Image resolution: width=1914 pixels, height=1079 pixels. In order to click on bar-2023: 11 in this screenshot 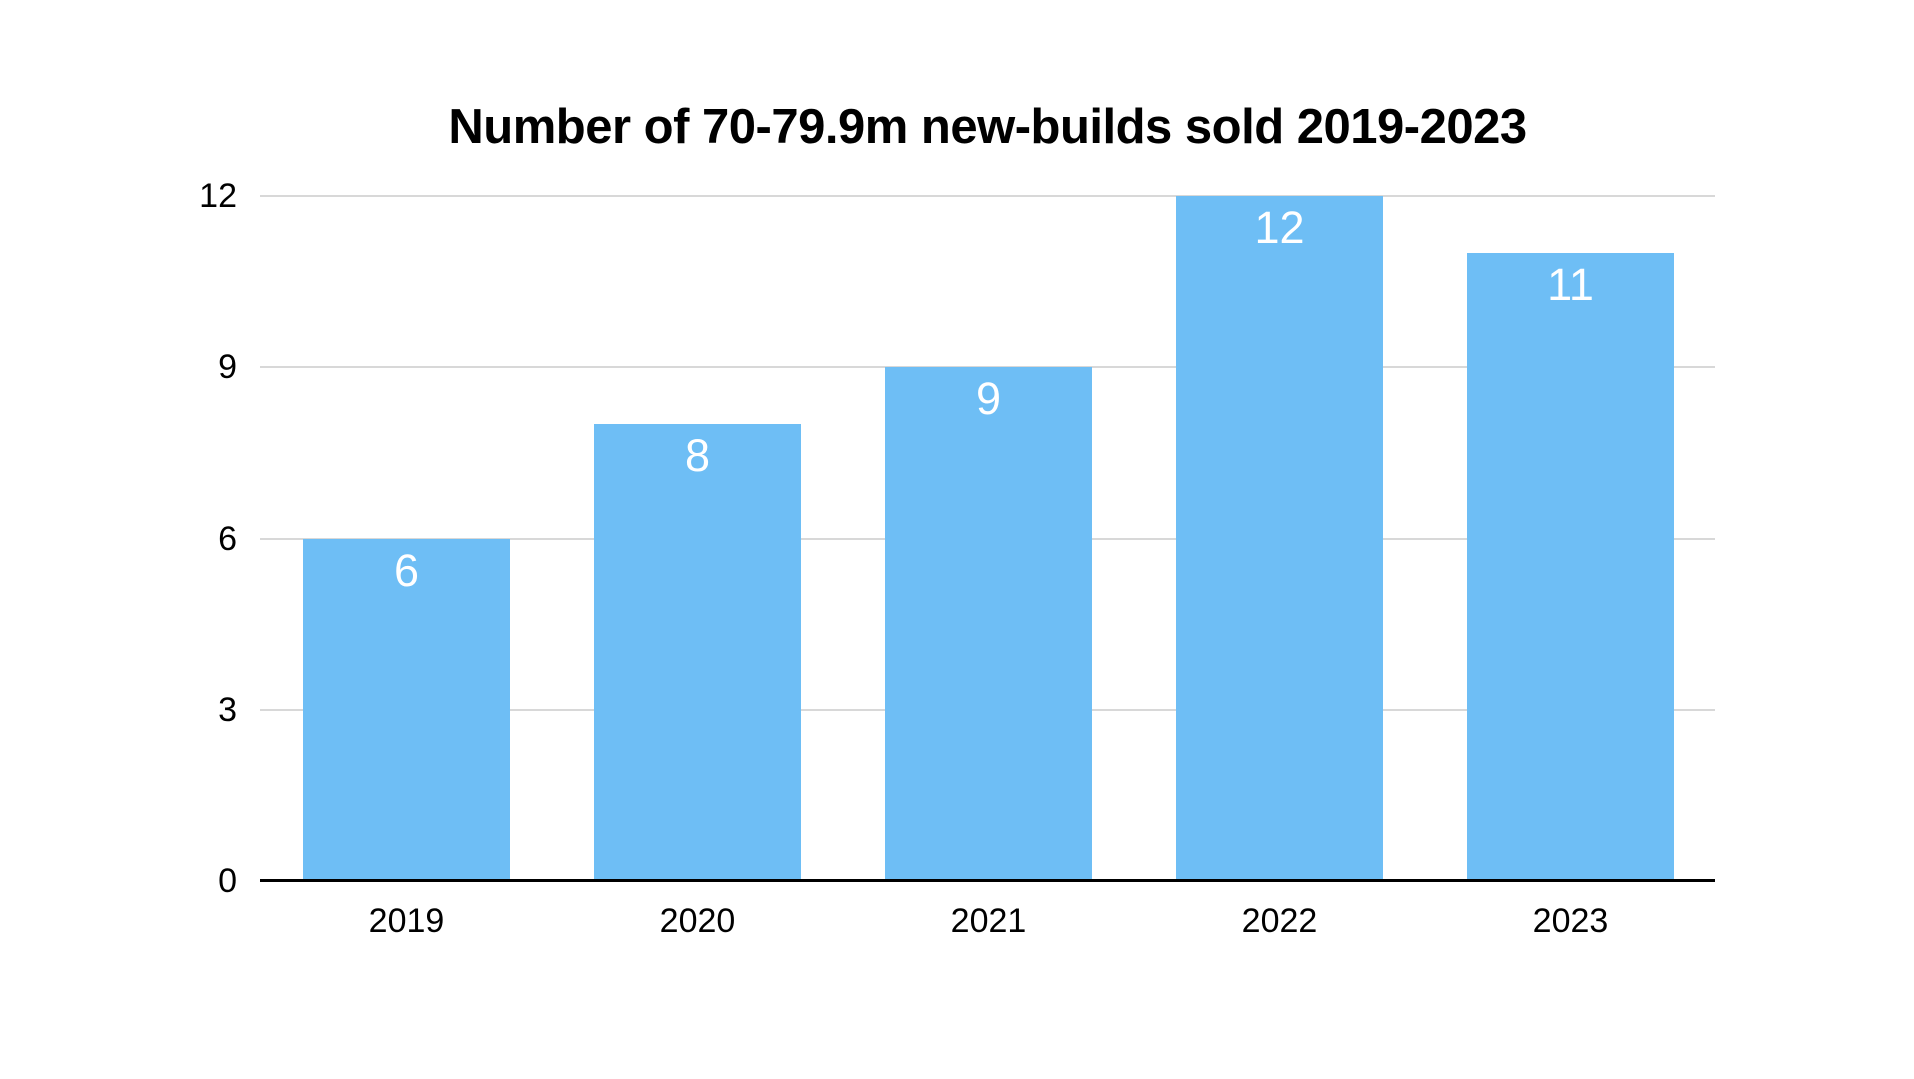, I will do `click(1570, 567)`.